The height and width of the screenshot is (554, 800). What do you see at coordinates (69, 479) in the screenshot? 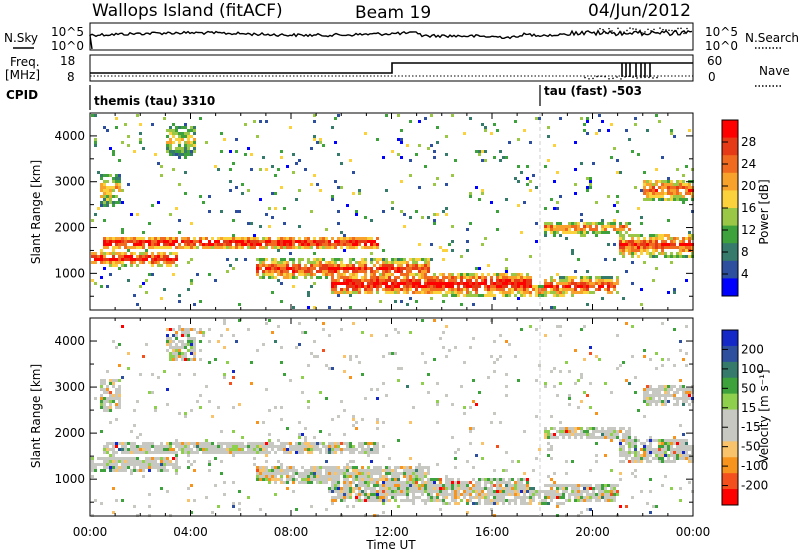
I see `velocity-ytick-label: 1000` at bounding box center [69, 479].